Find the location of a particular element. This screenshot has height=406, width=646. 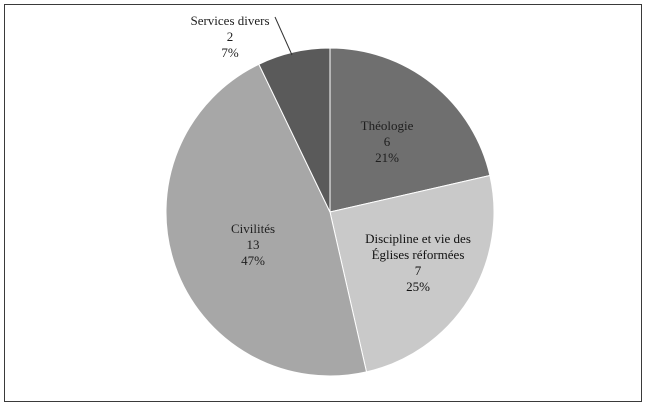

slice-label-3: Civilités 13 47% is located at coordinates (253, 244).